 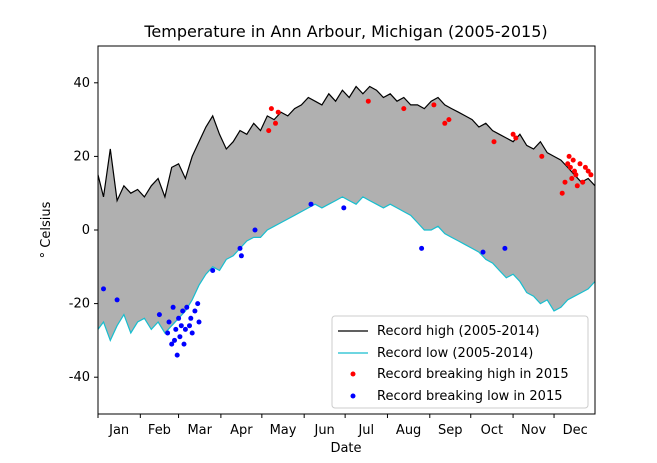 I want to click on legend-marker-low-2015, so click(x=353, y=396).